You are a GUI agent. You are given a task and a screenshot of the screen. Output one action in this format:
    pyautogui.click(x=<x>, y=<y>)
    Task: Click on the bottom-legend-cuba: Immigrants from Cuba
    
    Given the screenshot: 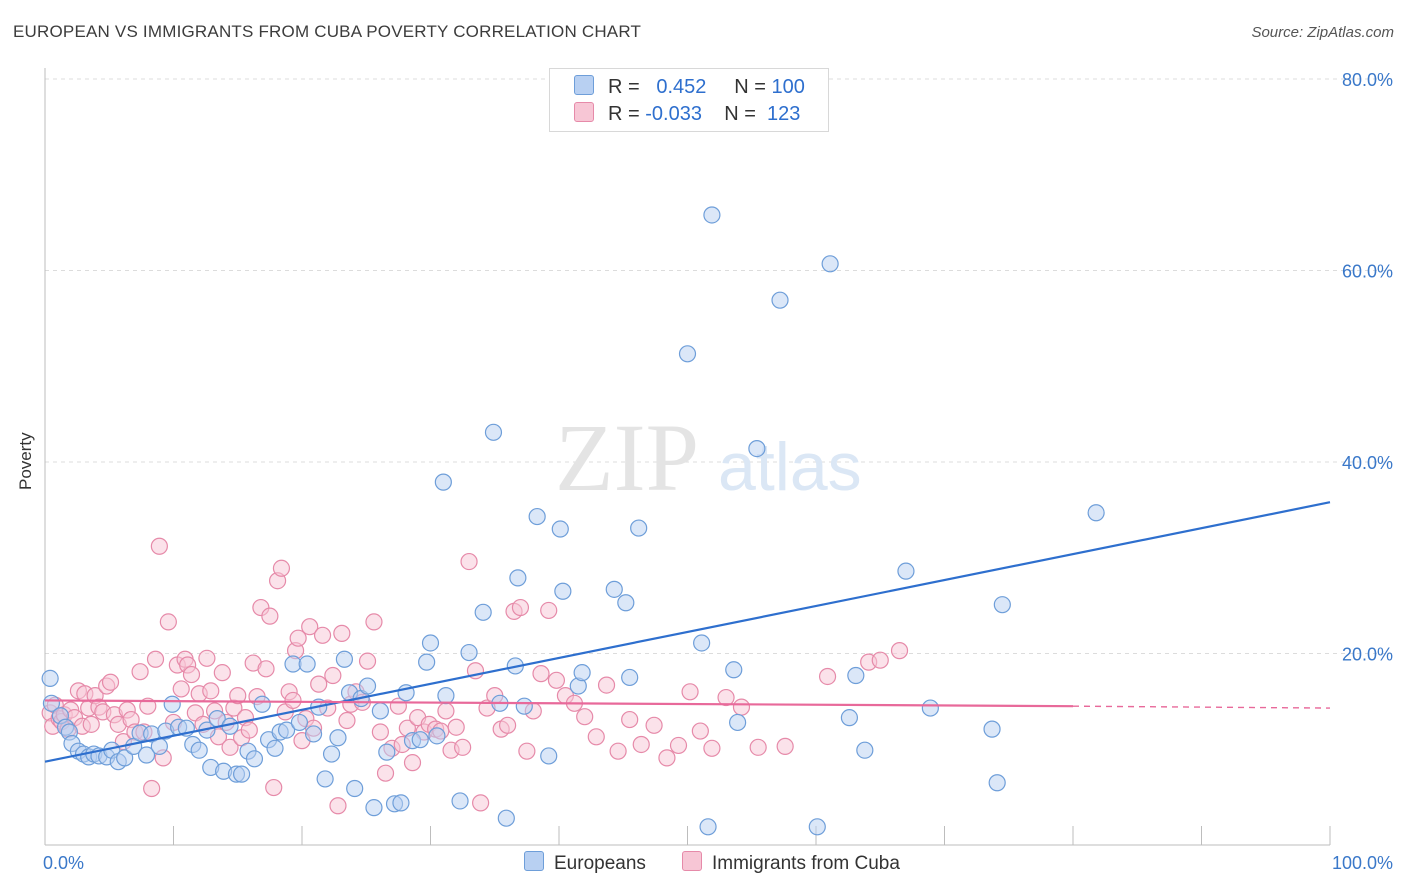 What is the action you would take?
    pyautogui.click(x=791, y=863)
    